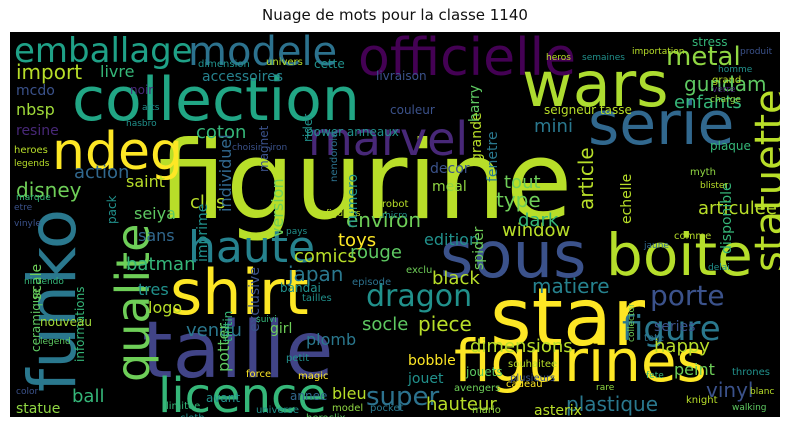  Describe the element at coordinates (376, 252) in the screenshot. I see `cloud-word: rouge` at that location.